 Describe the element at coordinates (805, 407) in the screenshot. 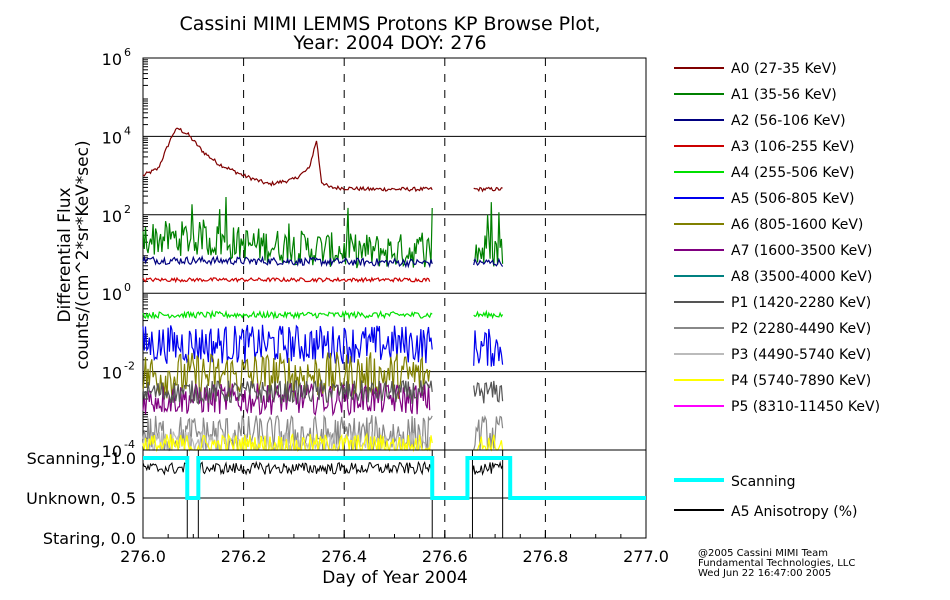

I see `legend-label: P5 (8310-11450 KeV)` at that location.